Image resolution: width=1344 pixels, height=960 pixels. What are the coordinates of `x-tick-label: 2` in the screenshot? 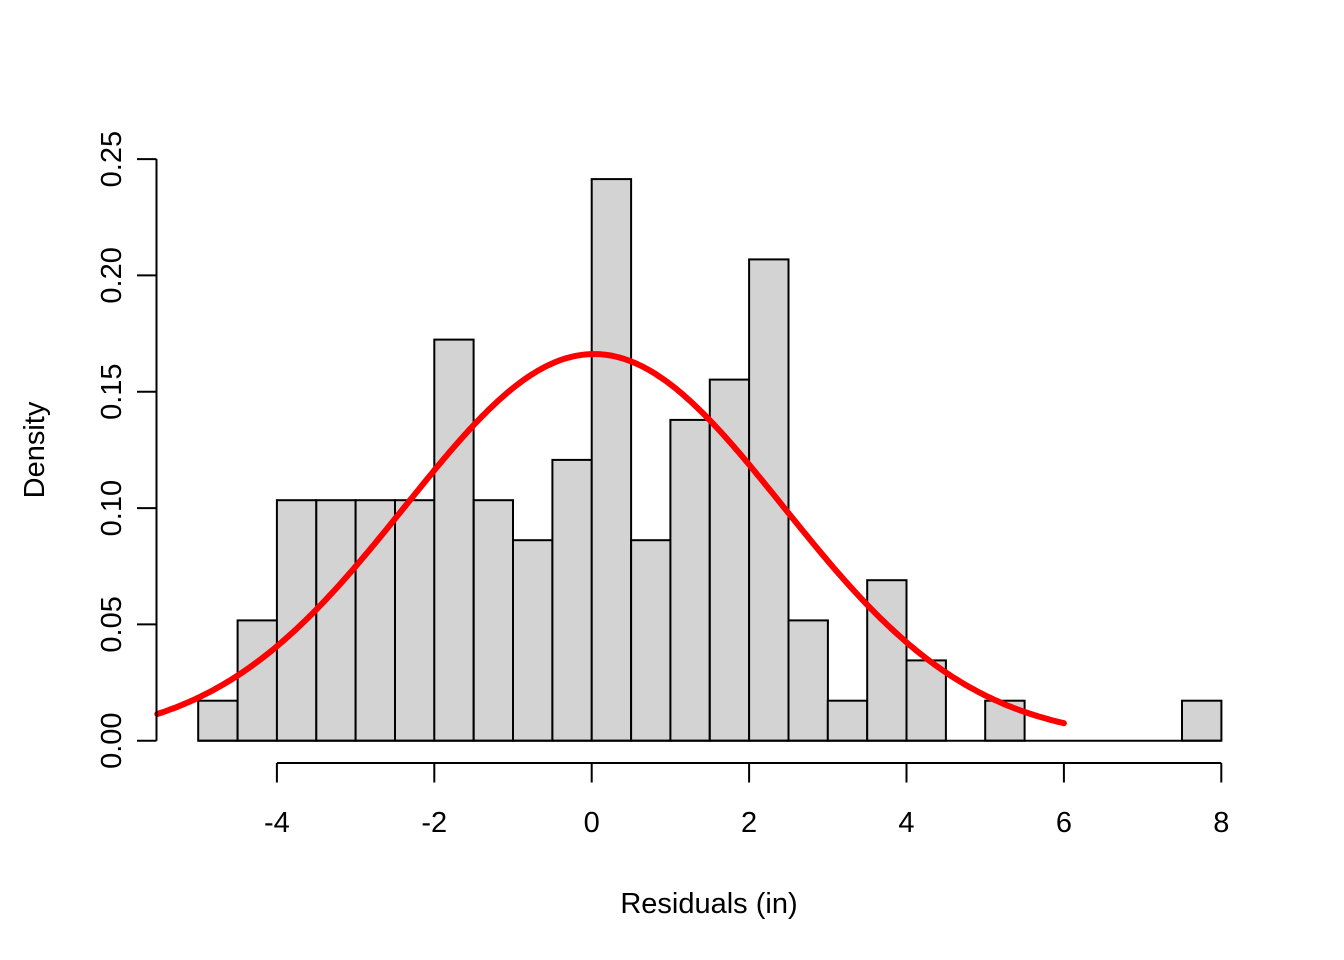 It's located at (749, 823).